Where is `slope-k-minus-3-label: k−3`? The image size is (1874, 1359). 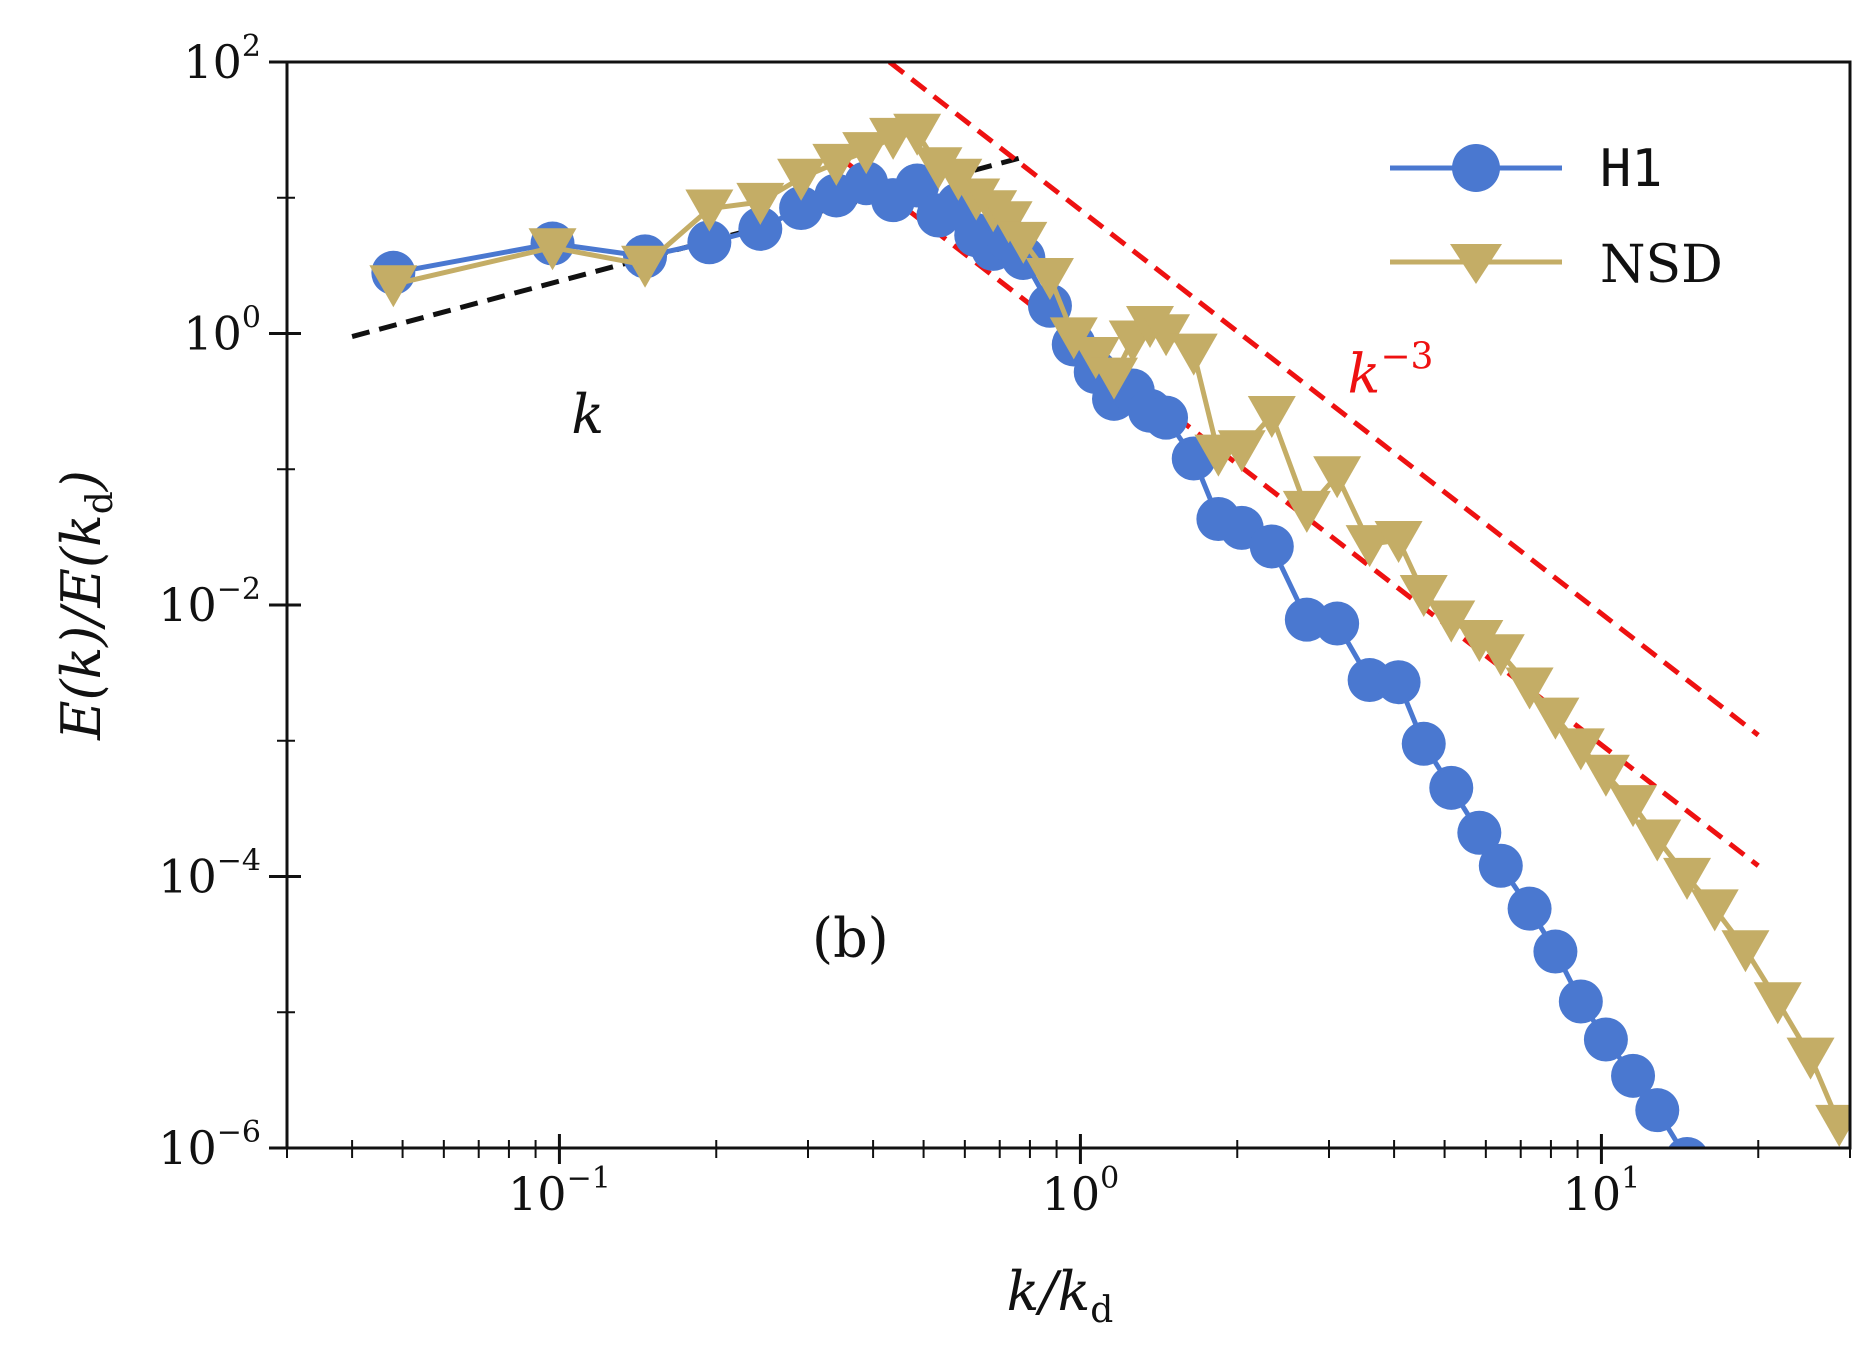 slope-k-minus-3-label: k−3 is located at coordinates (1391, 371).